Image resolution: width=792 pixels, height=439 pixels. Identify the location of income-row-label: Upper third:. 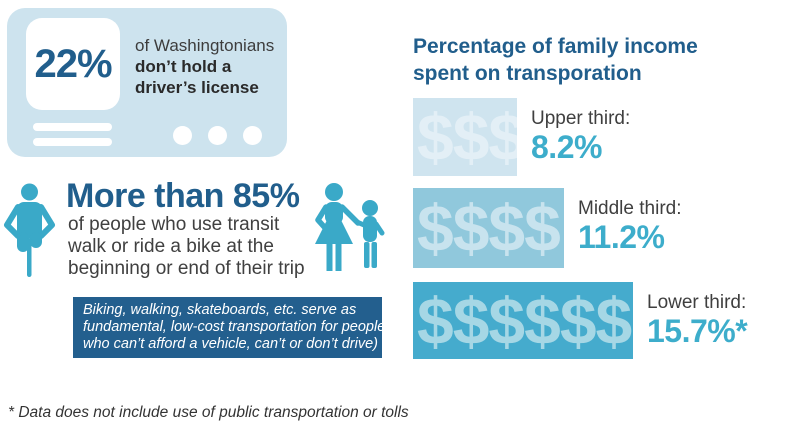
(581, 118).